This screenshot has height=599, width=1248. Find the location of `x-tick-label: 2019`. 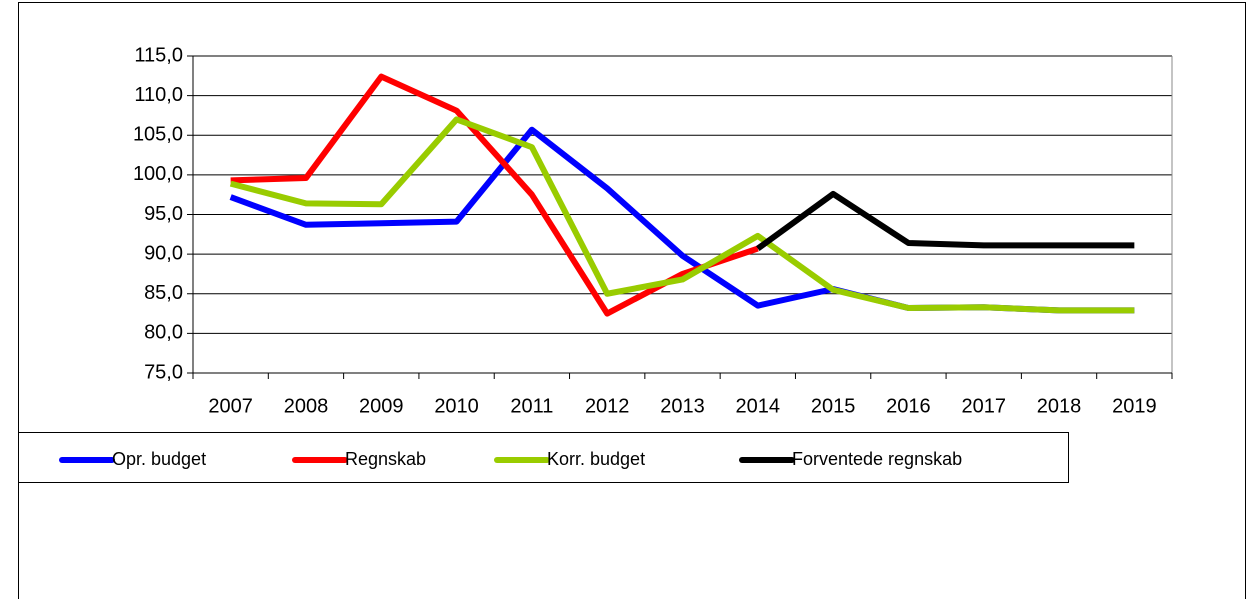

x-tick-label: 2019 is located at coordinates (1134, 406).